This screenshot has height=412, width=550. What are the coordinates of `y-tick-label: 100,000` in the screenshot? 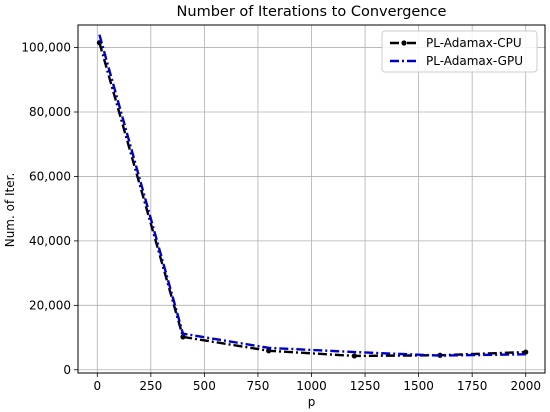 It's located at (46, 48).